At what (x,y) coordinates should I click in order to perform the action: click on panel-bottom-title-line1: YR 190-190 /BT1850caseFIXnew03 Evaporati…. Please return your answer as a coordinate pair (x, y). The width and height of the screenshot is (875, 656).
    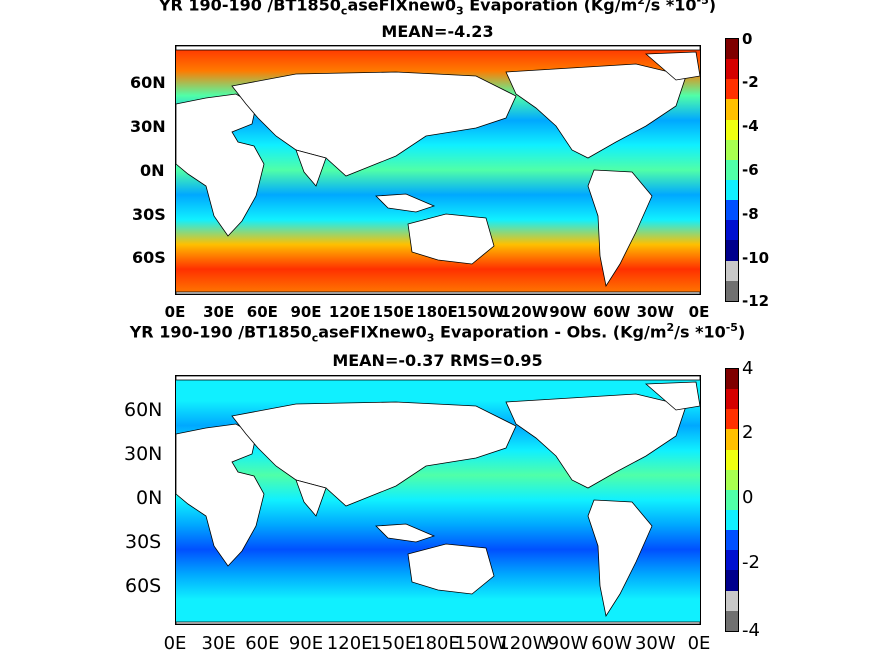
    Looking at the image, I should click on (437, 333).